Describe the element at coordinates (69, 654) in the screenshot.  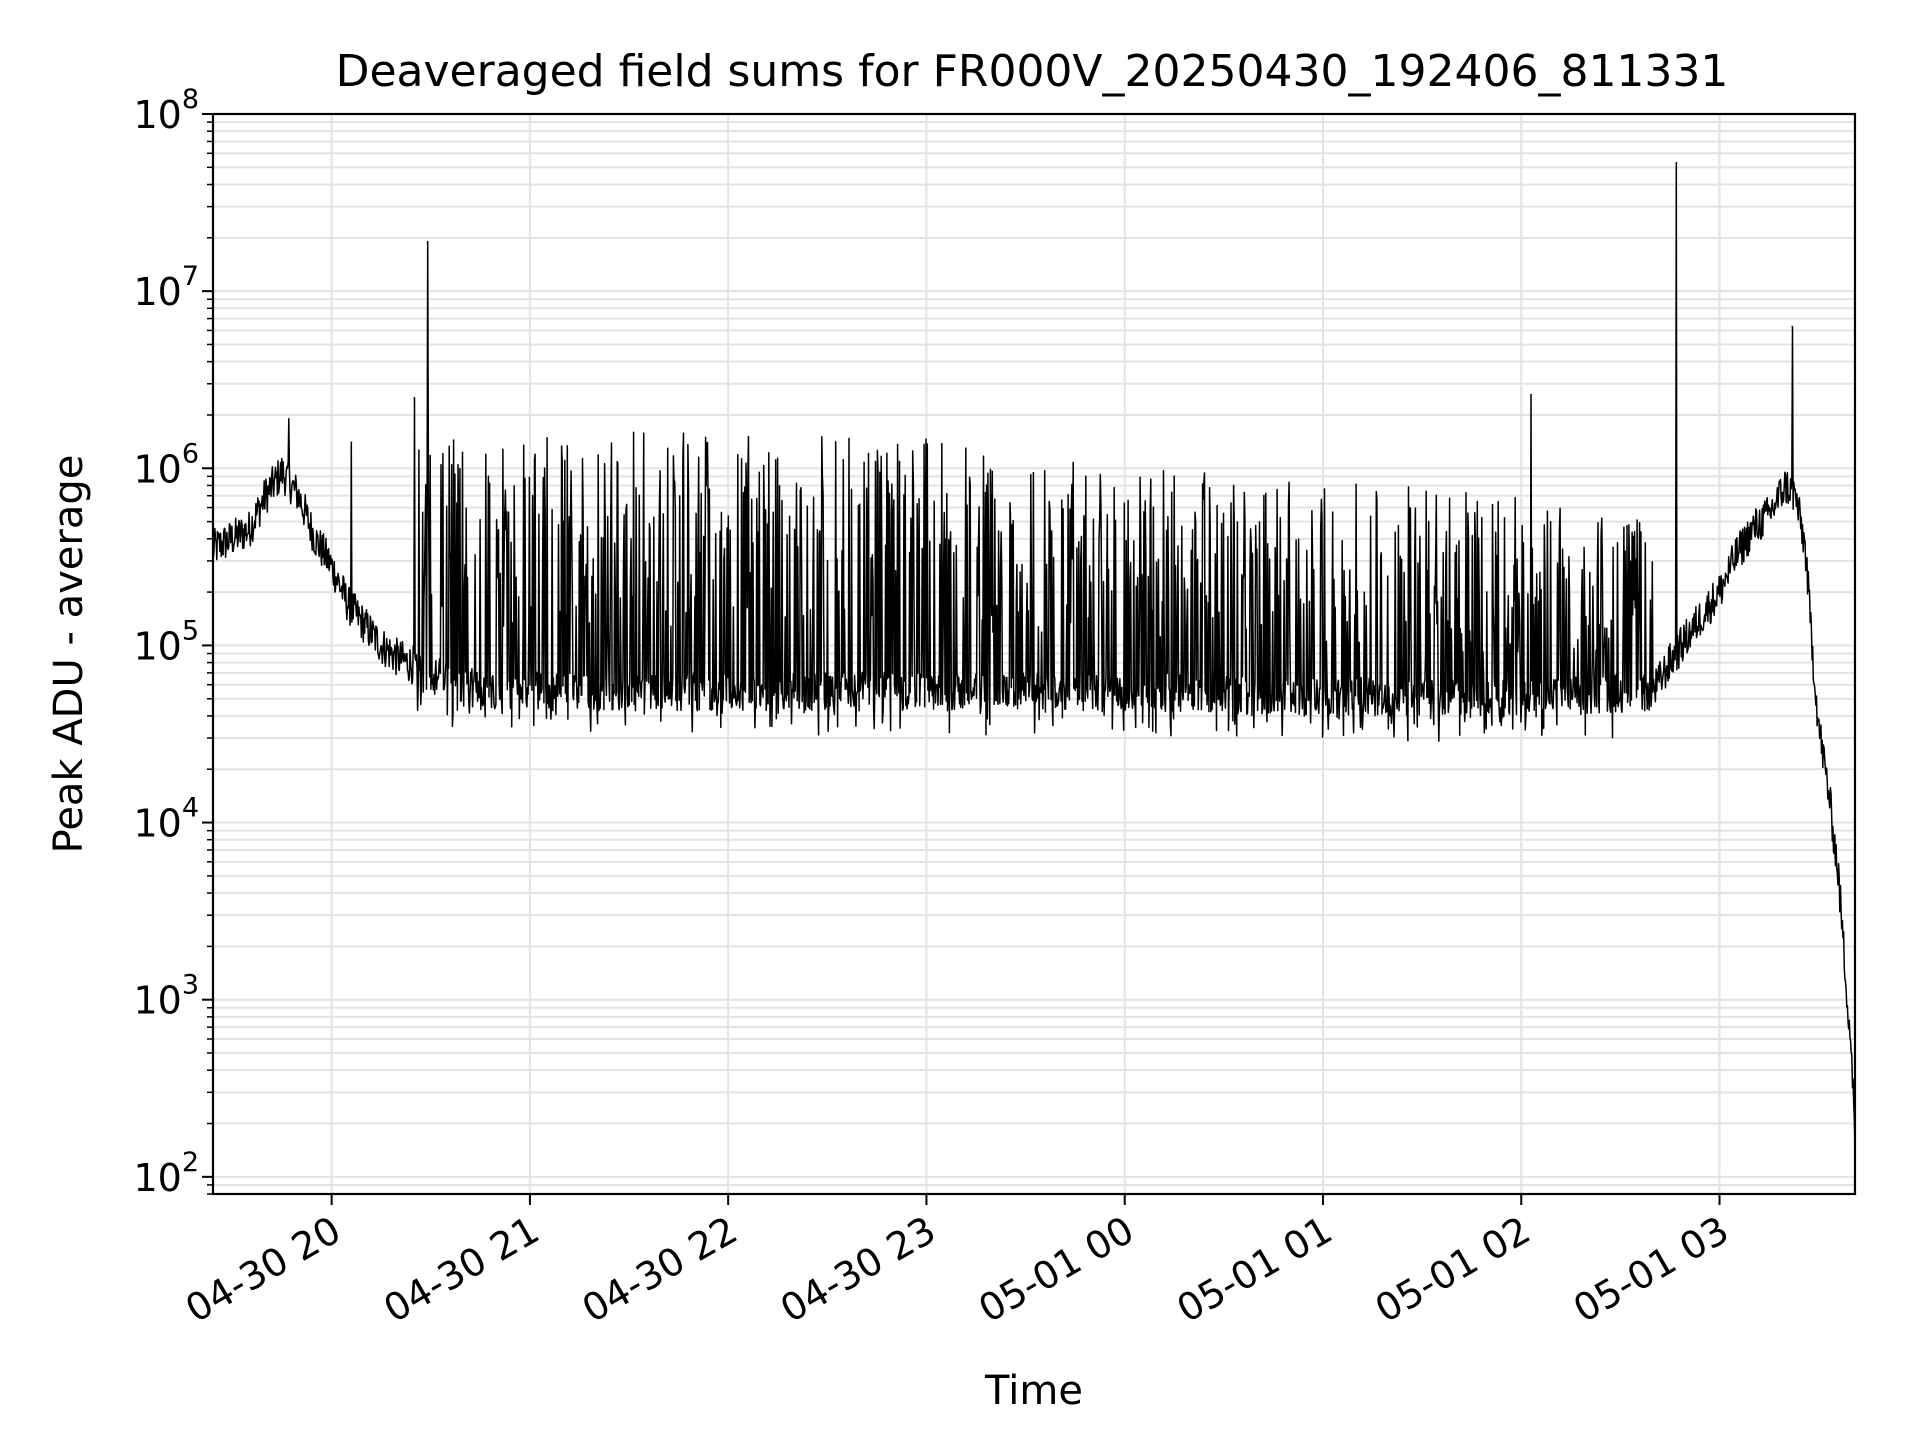
I see `y-axis-label: Peak ADU - average` at that location.